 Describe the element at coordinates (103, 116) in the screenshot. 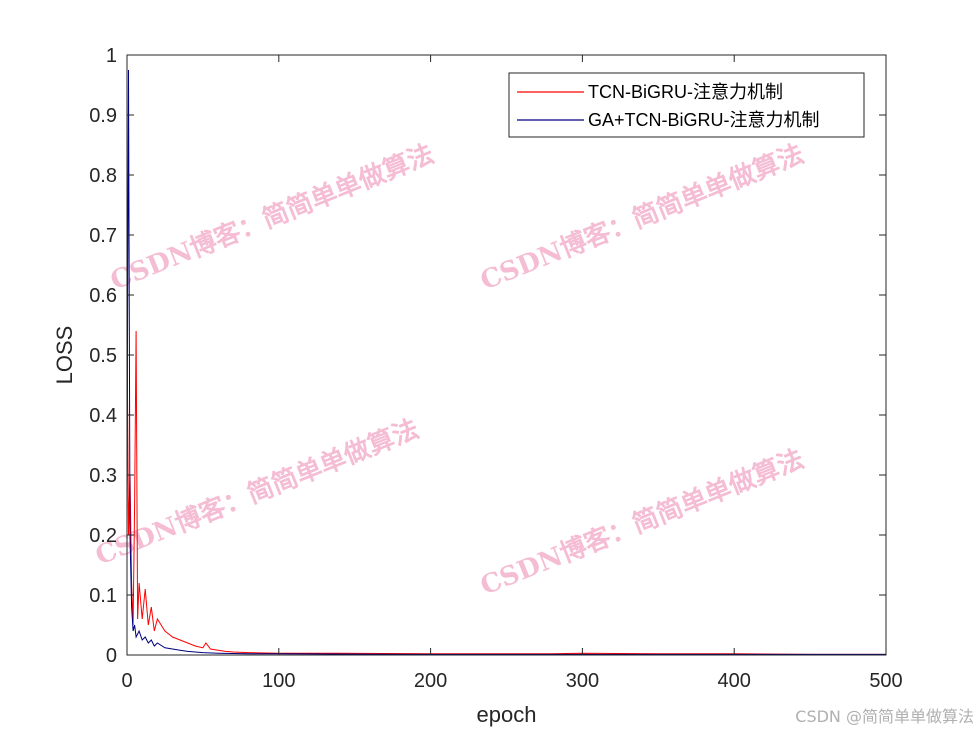

I see `y-tick-label: 0.9` at that location.